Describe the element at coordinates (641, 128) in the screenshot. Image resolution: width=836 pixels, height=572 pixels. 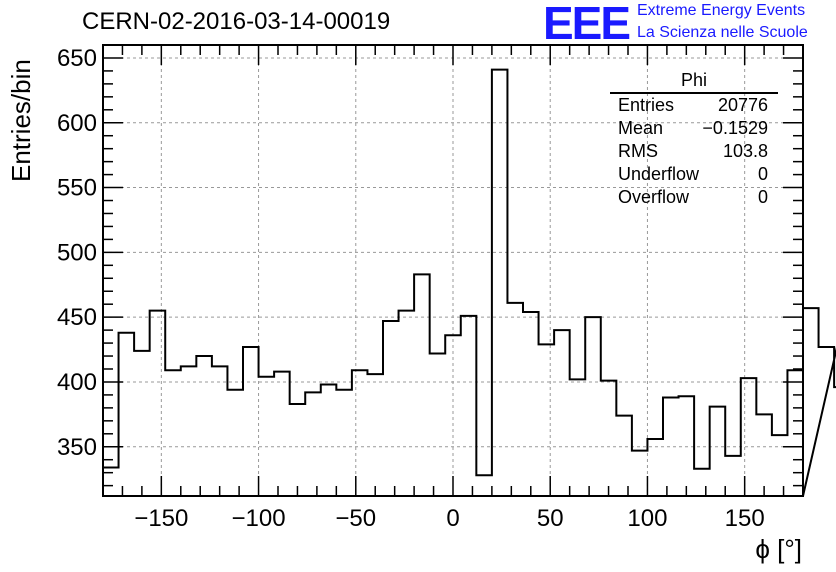
I see `stats-label: Mean` at that location.